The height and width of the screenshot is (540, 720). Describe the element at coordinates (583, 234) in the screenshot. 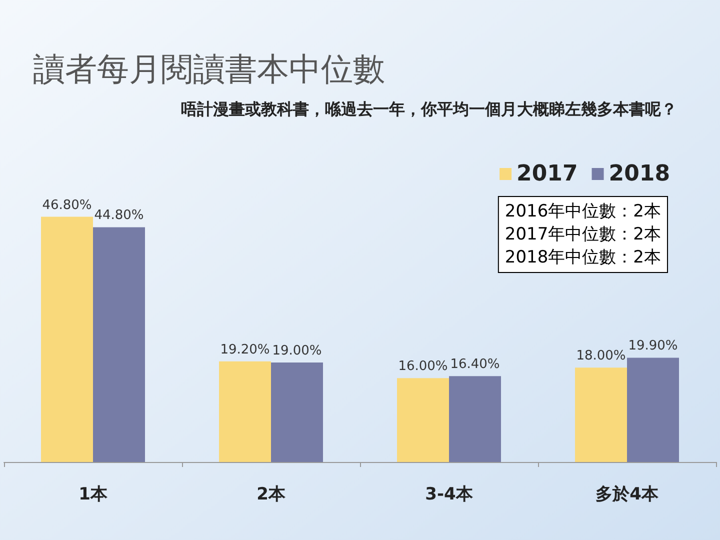

I see `annotation: 2017年中位數：2本` at that location.